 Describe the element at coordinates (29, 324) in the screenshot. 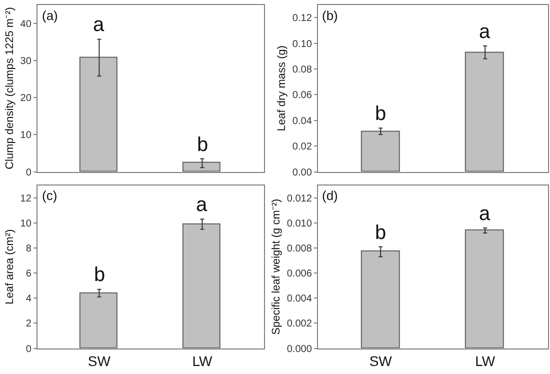

I see `y-tick-label: 2` at that location.